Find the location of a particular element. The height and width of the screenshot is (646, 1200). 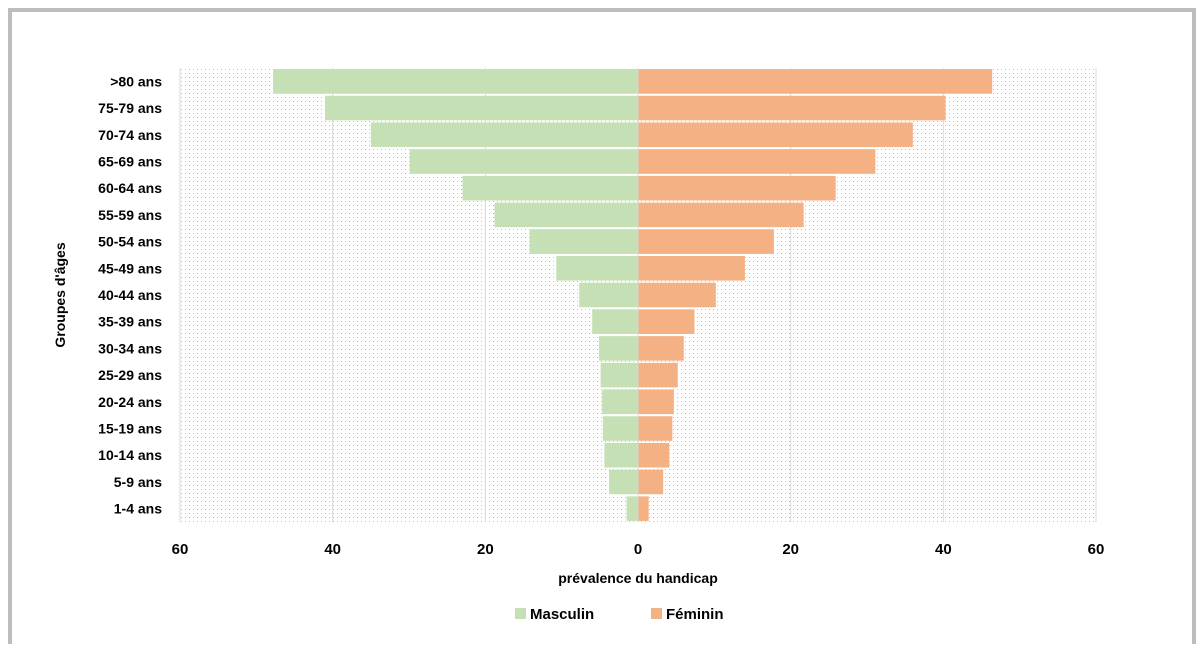

category-label: >80 ans is located at coordinates (136, 81).